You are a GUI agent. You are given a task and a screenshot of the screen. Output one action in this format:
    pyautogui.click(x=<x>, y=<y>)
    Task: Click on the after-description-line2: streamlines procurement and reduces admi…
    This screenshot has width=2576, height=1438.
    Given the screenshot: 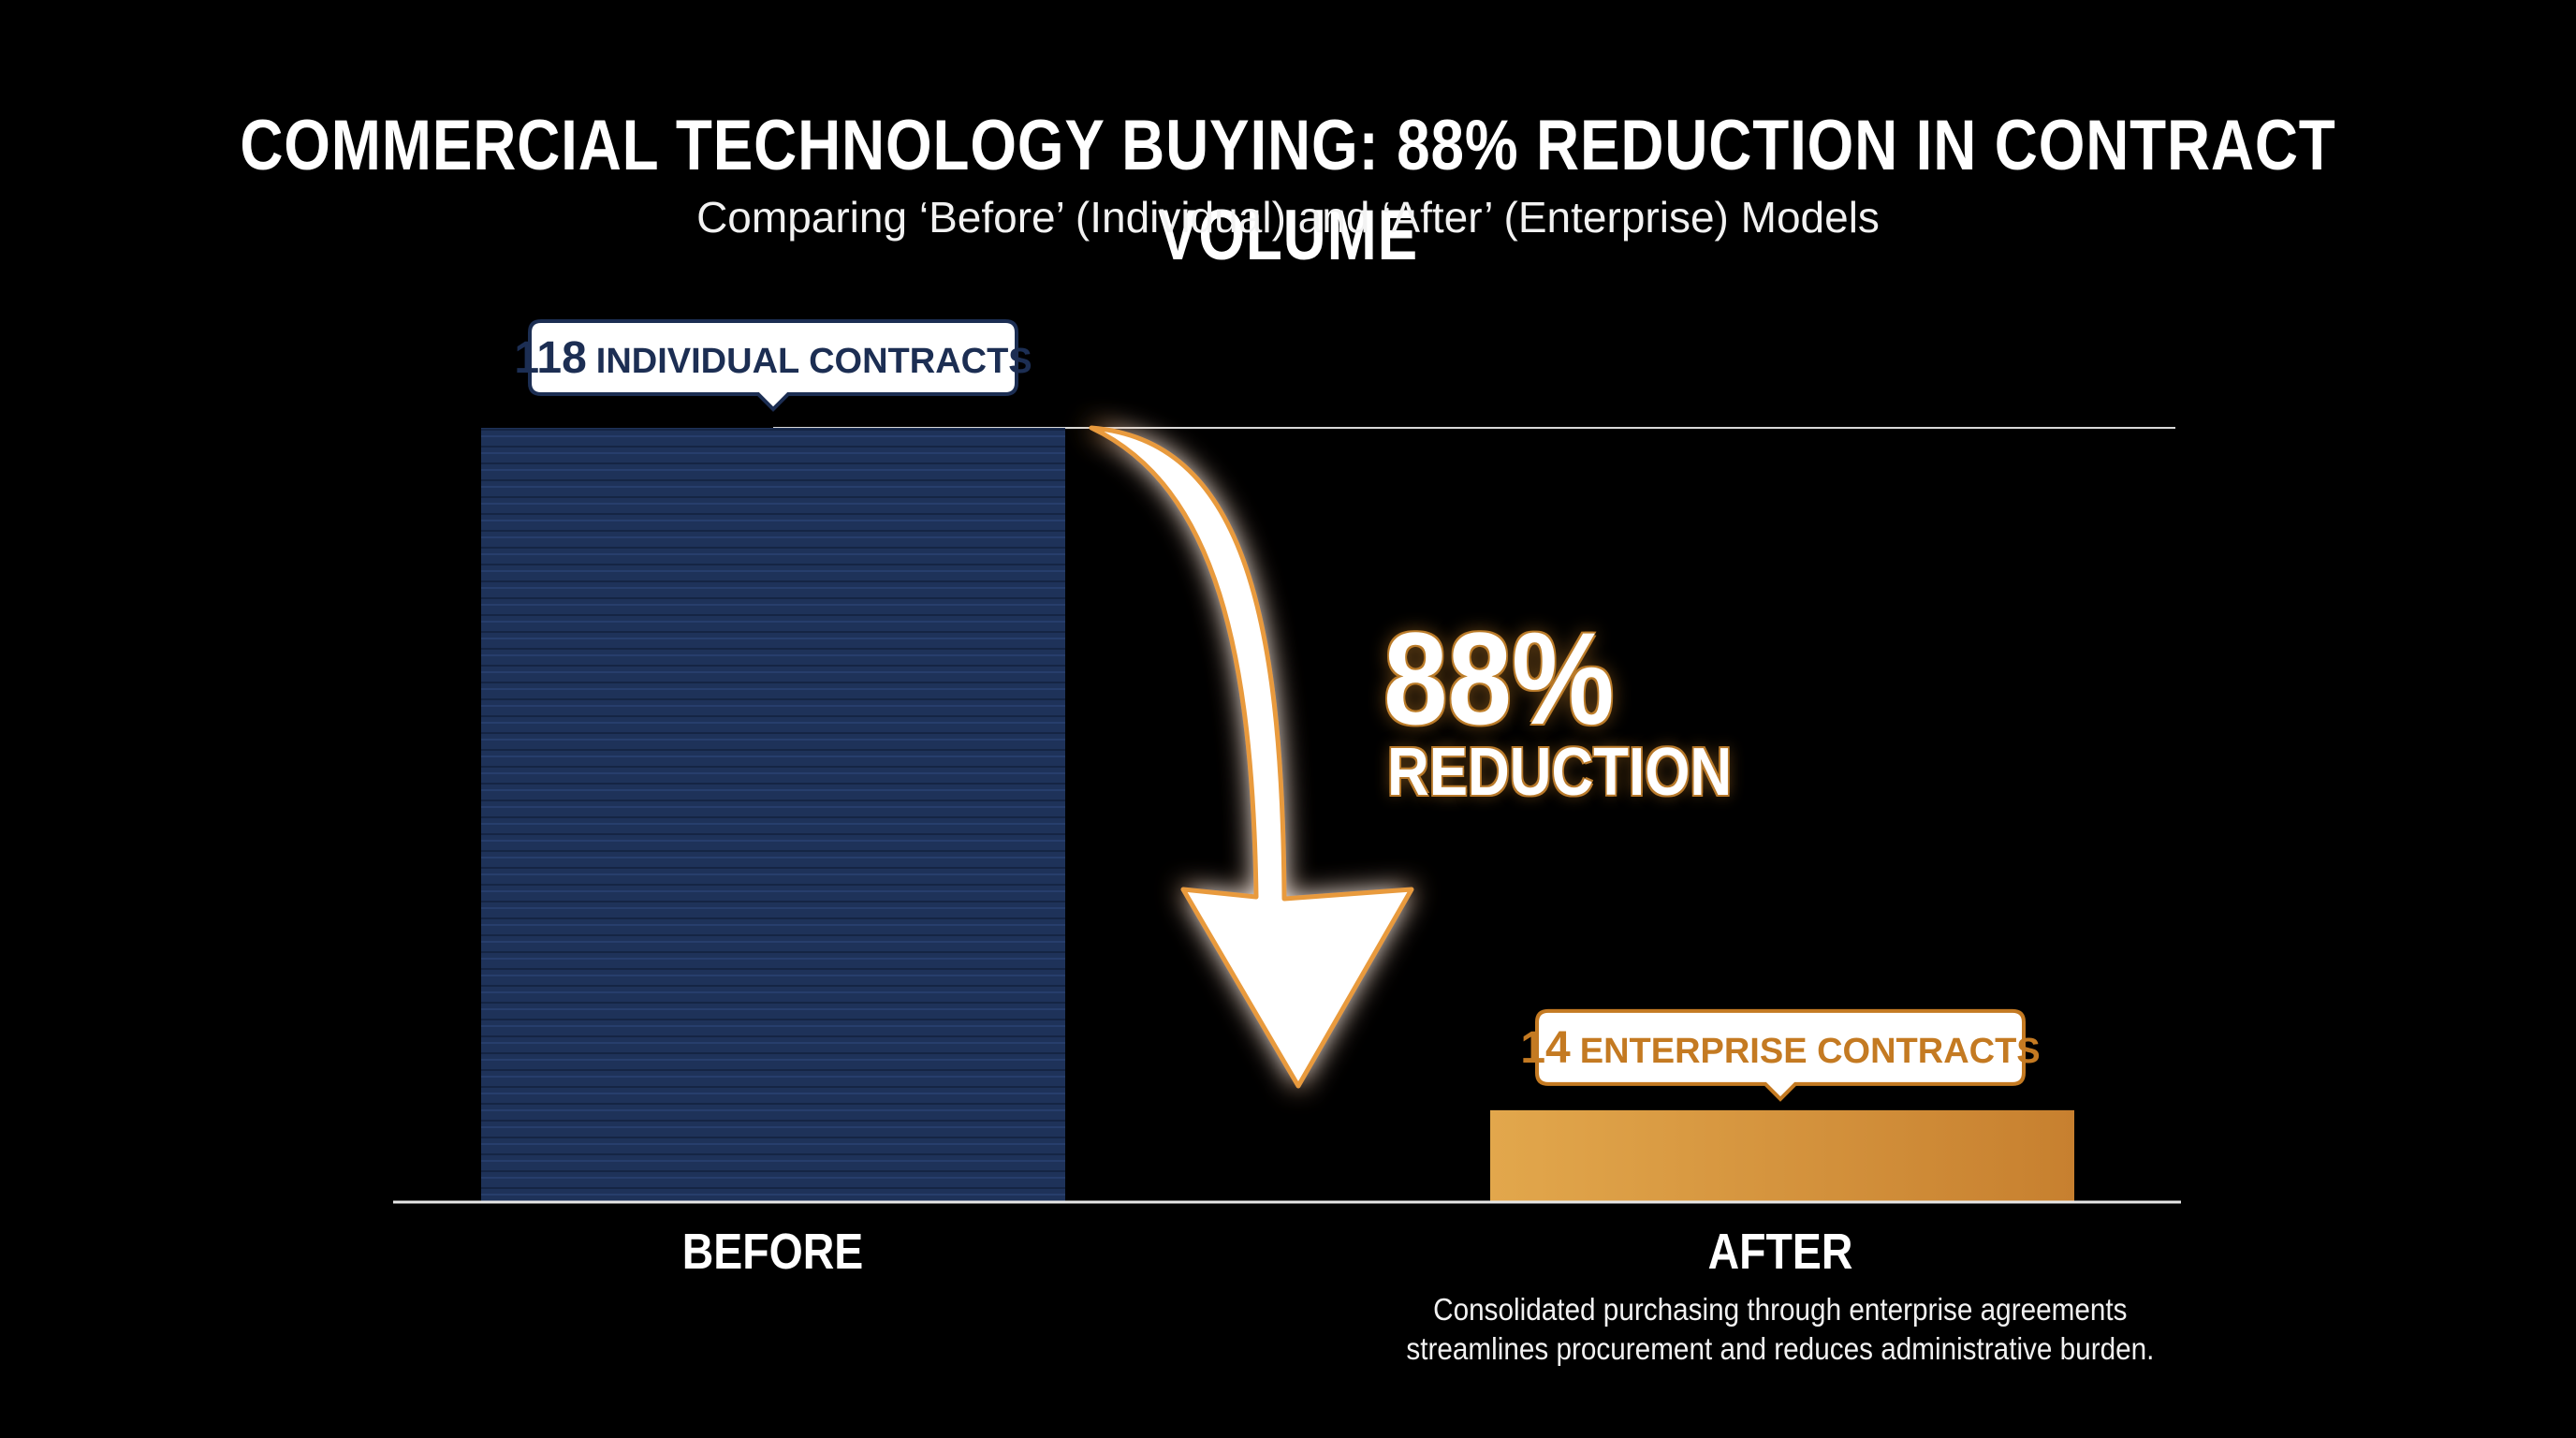 What is the action you would take?
    pyautogui.click(x=1780, y=1348)
    